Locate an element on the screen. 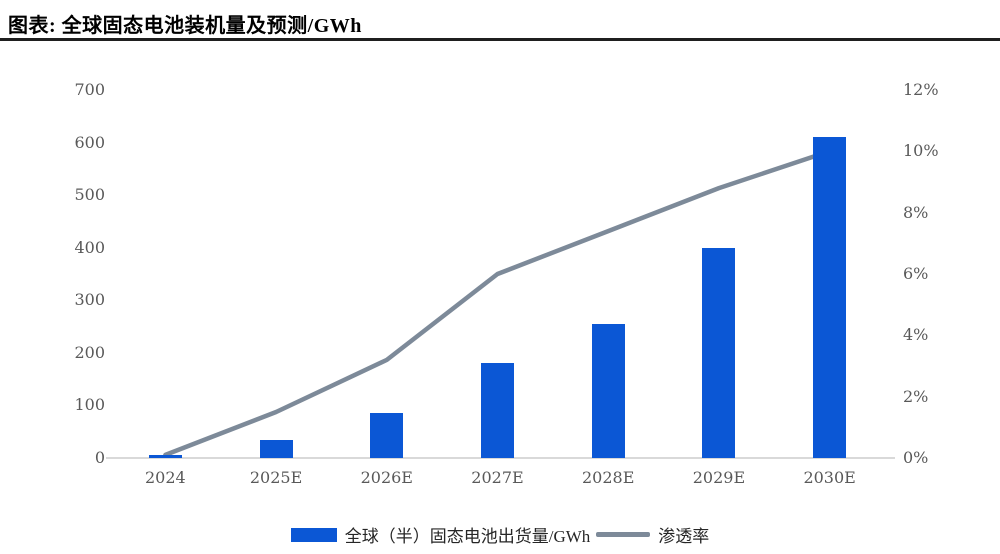 The height and width of the screenshot is (554, 1000). x-axis-labels: 2024 2025E 2026E 2027E 2028E 2029E 2030E is located at coordinates (497, 480).